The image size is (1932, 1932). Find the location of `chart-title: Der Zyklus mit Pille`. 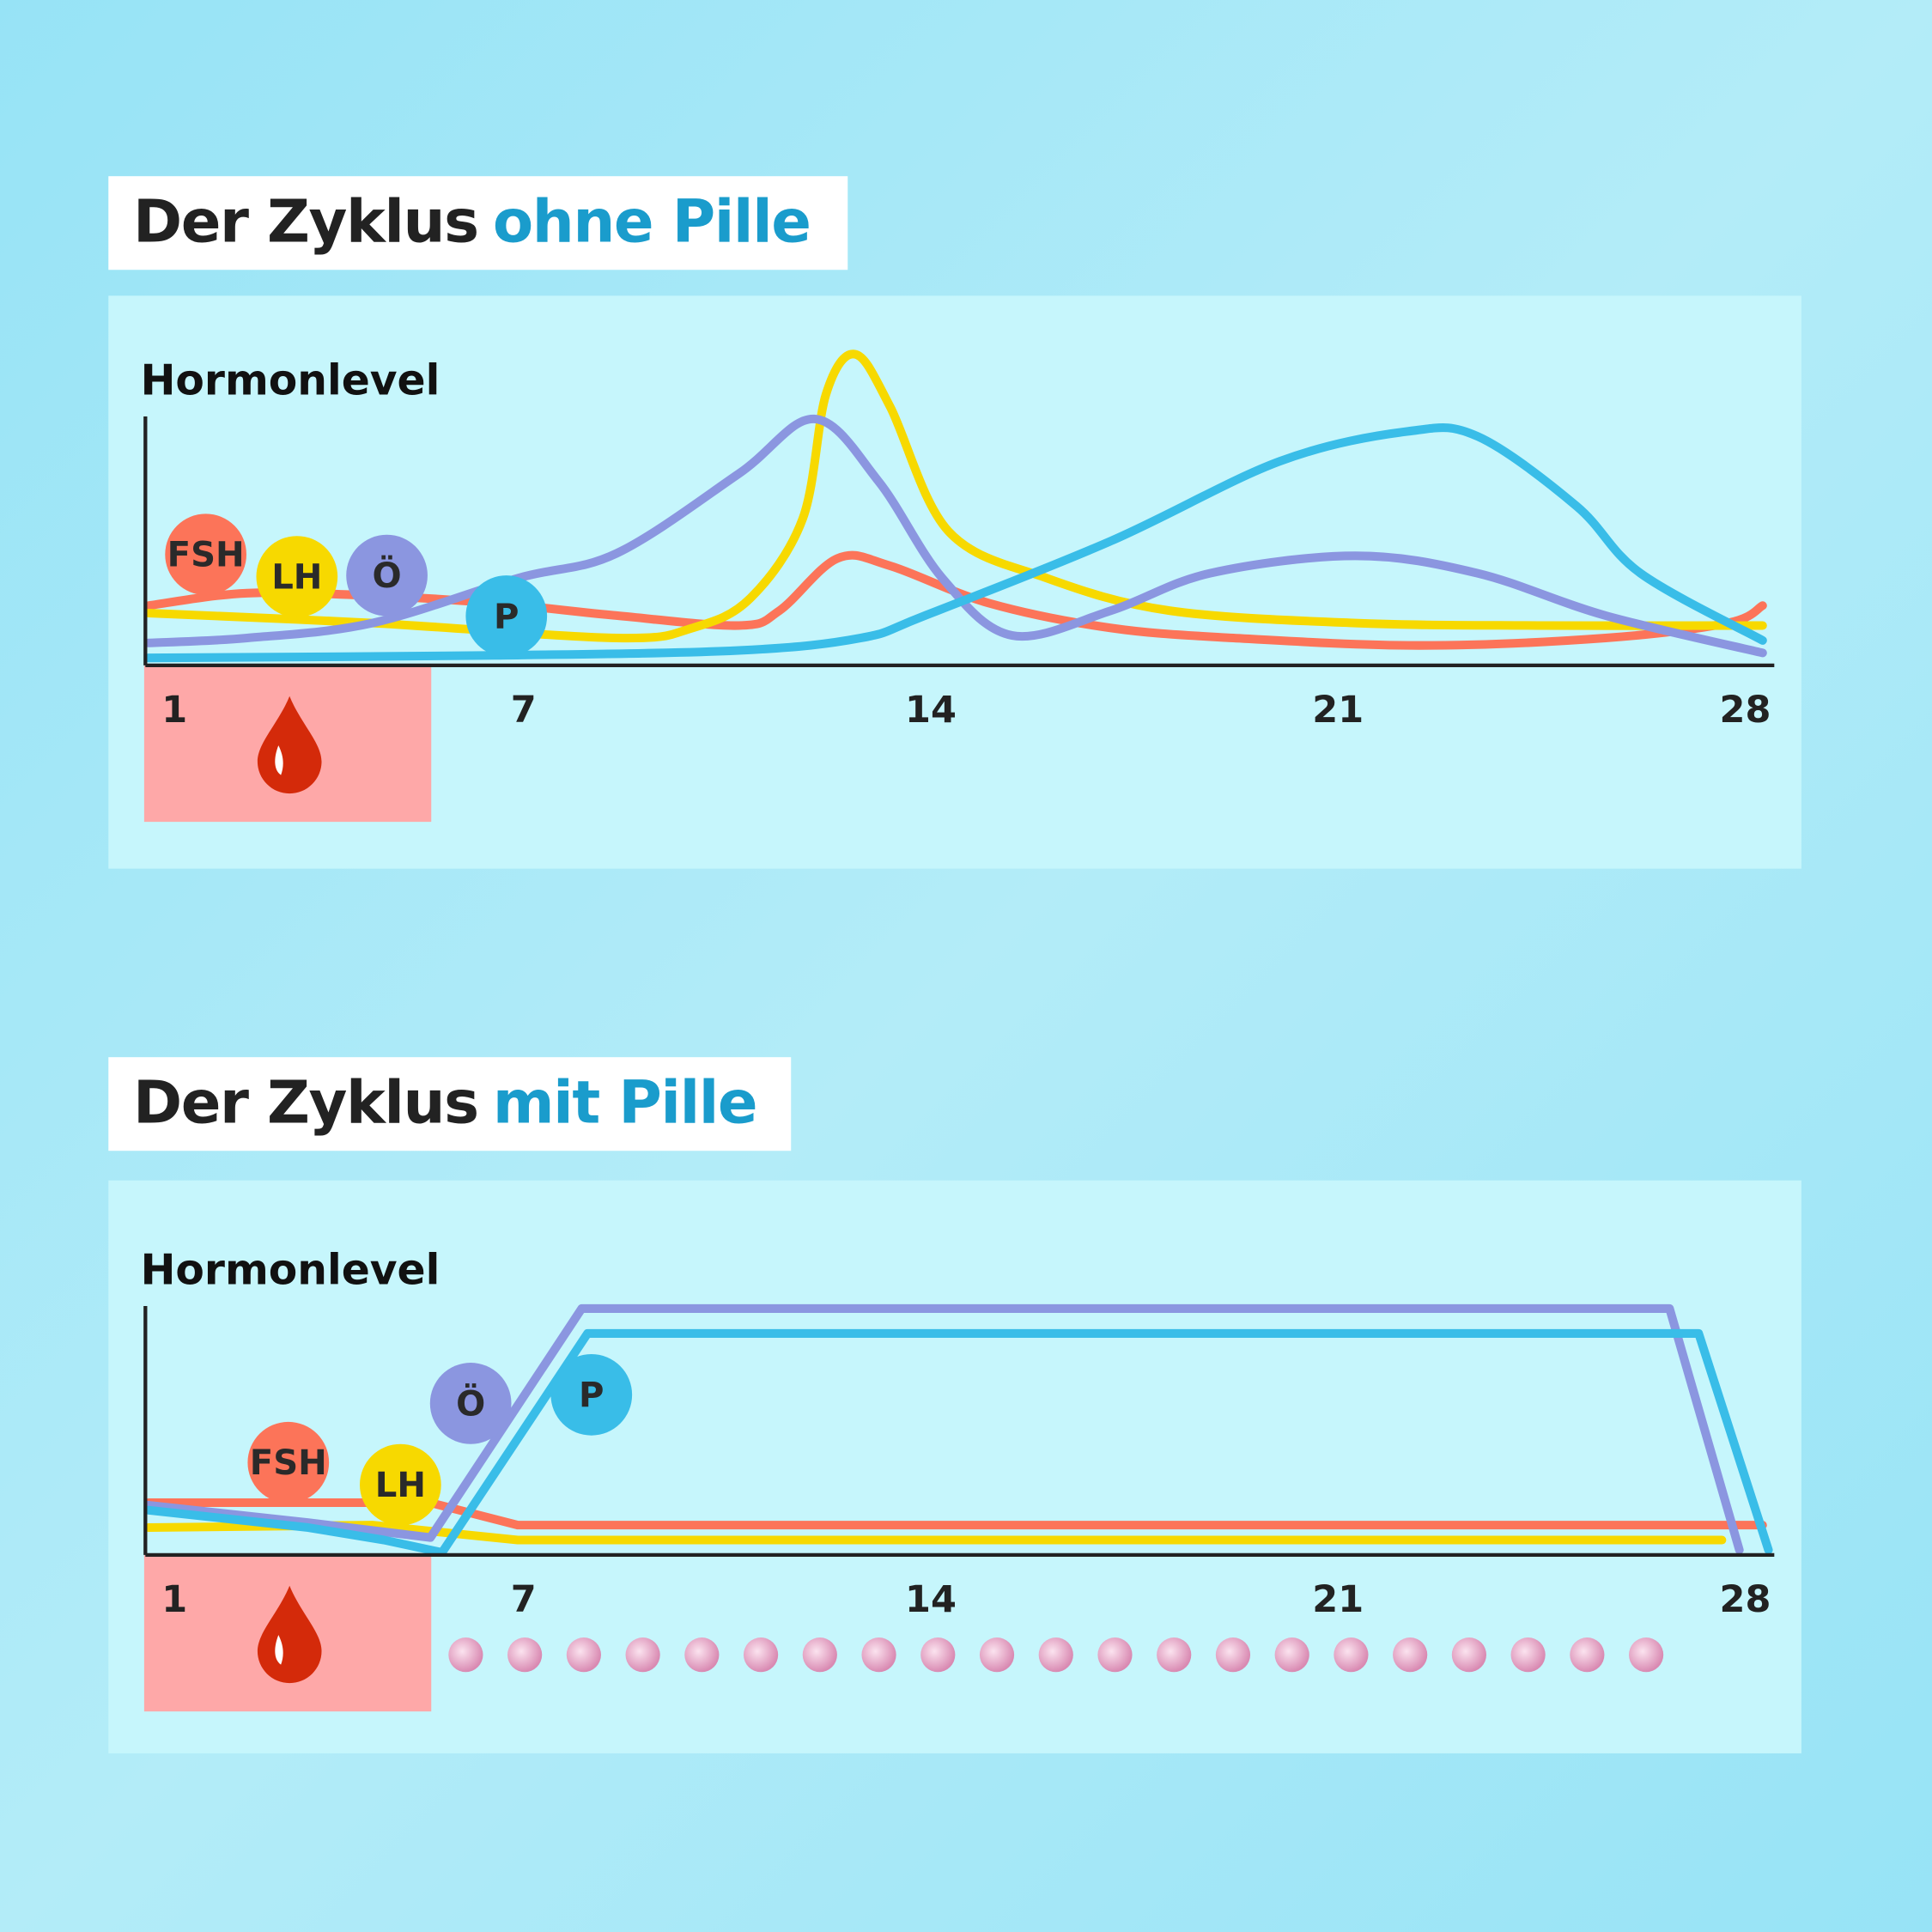

chart-title: Der Zyklus mit Pille is located at coordinates (444, 1103).